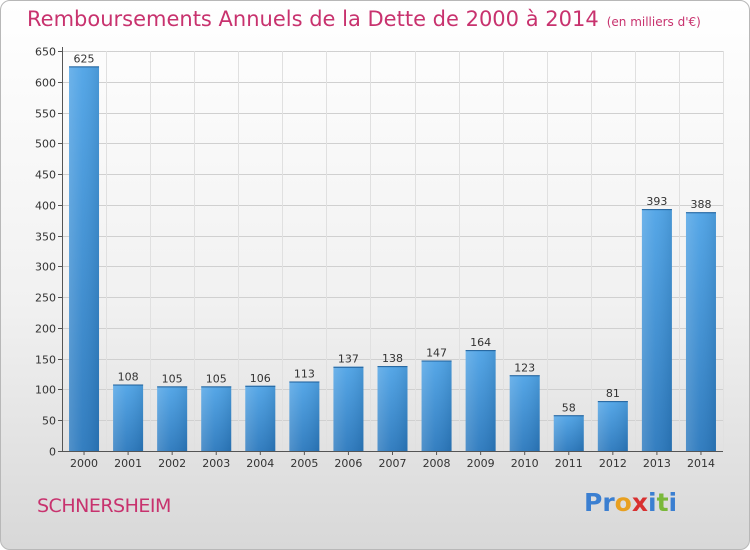  Describe the element at coordinates (45, 114) in the screenshot. I see `y-tick-label: 550` at that location.